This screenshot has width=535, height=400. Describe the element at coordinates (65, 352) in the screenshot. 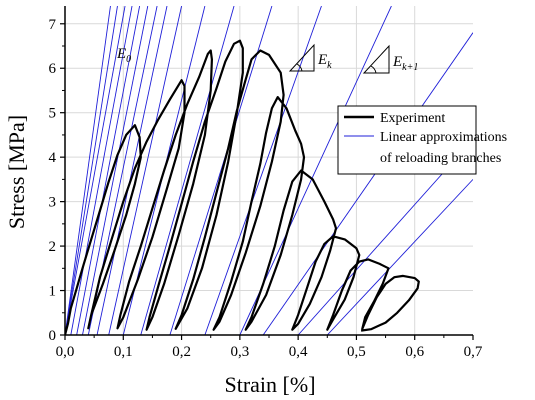

I see `x-tick-label: 0,0` at that location.